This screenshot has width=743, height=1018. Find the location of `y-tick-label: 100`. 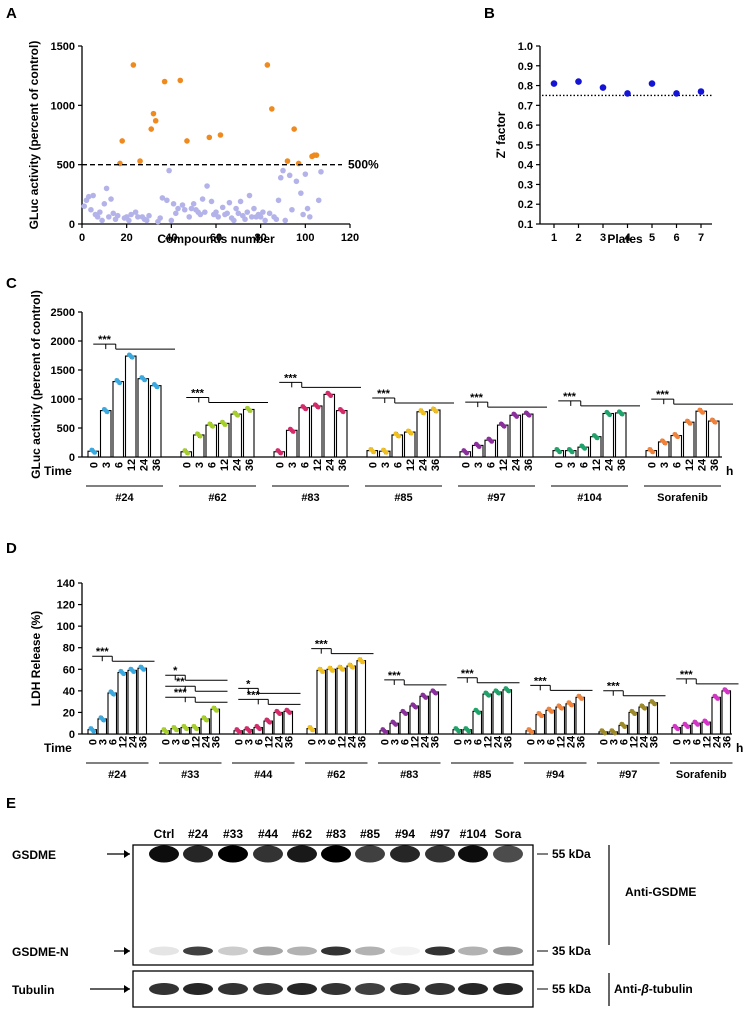

y-tick-label: 100 is located at coordinates (66, 627).